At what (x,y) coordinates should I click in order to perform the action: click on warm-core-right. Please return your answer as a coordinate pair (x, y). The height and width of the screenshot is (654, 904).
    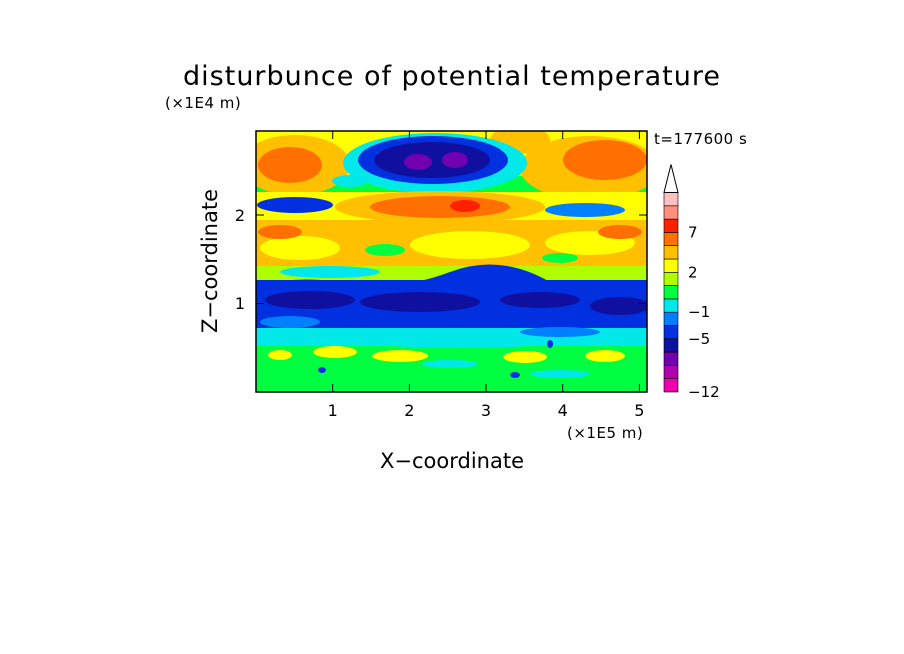
    Looking at the image, I should click on (605, 160).